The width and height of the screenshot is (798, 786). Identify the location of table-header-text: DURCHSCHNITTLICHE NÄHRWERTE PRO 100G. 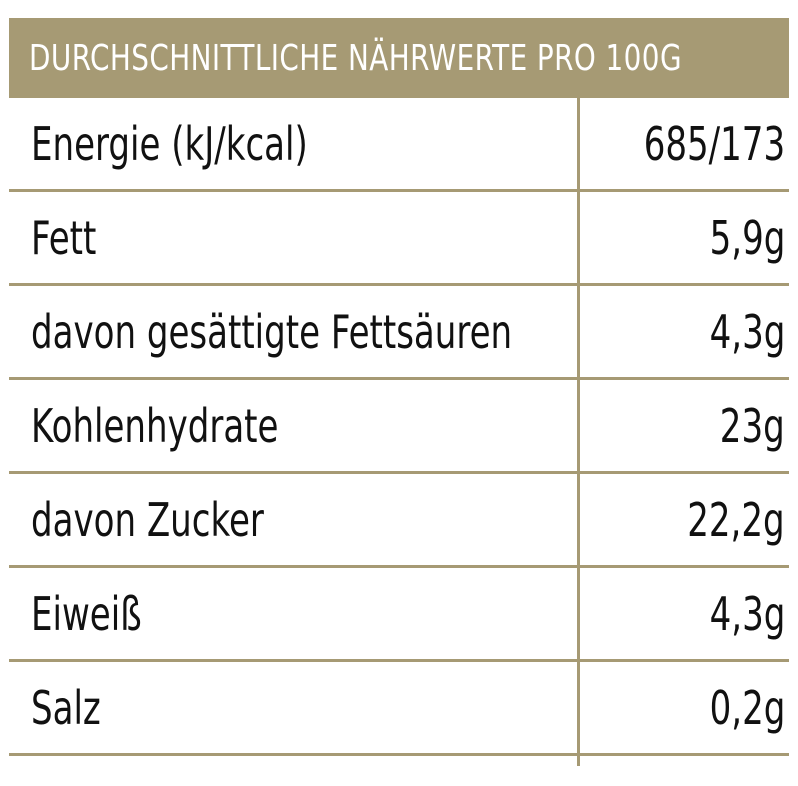
(355, 58).